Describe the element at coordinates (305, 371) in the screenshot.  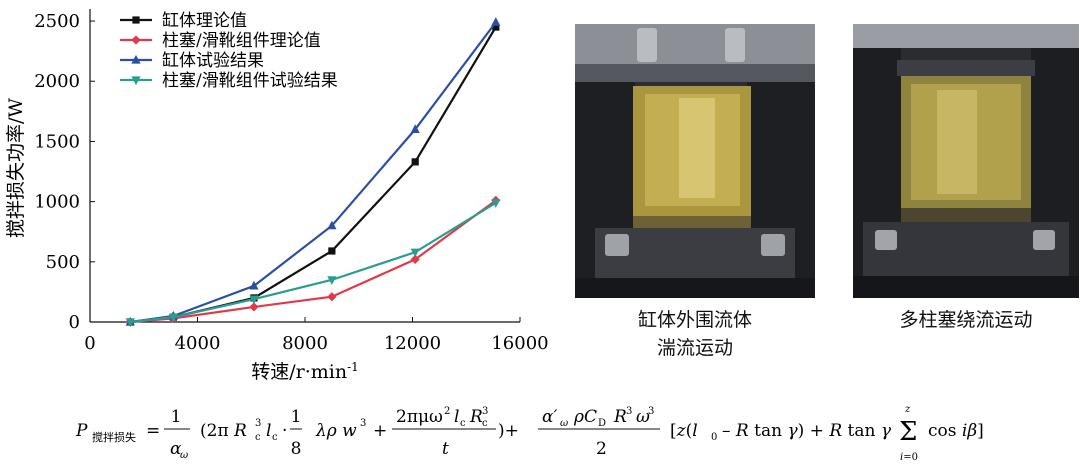
I see `x-axis-title: 转速/r·min-1` at that location.